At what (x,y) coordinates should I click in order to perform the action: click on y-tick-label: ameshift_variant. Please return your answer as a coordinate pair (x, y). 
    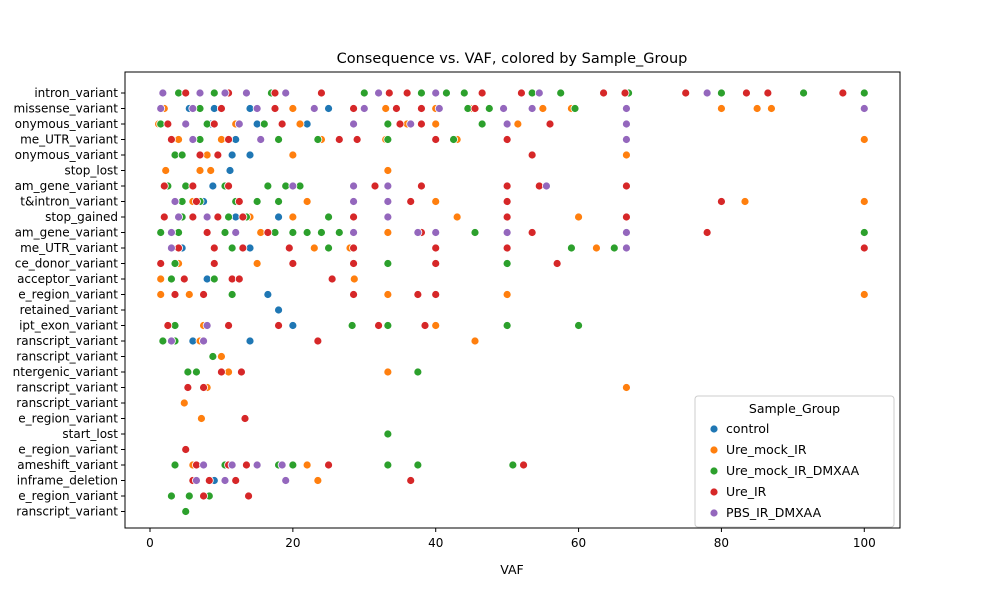
    Looking at the image, I should click on (67, 465).